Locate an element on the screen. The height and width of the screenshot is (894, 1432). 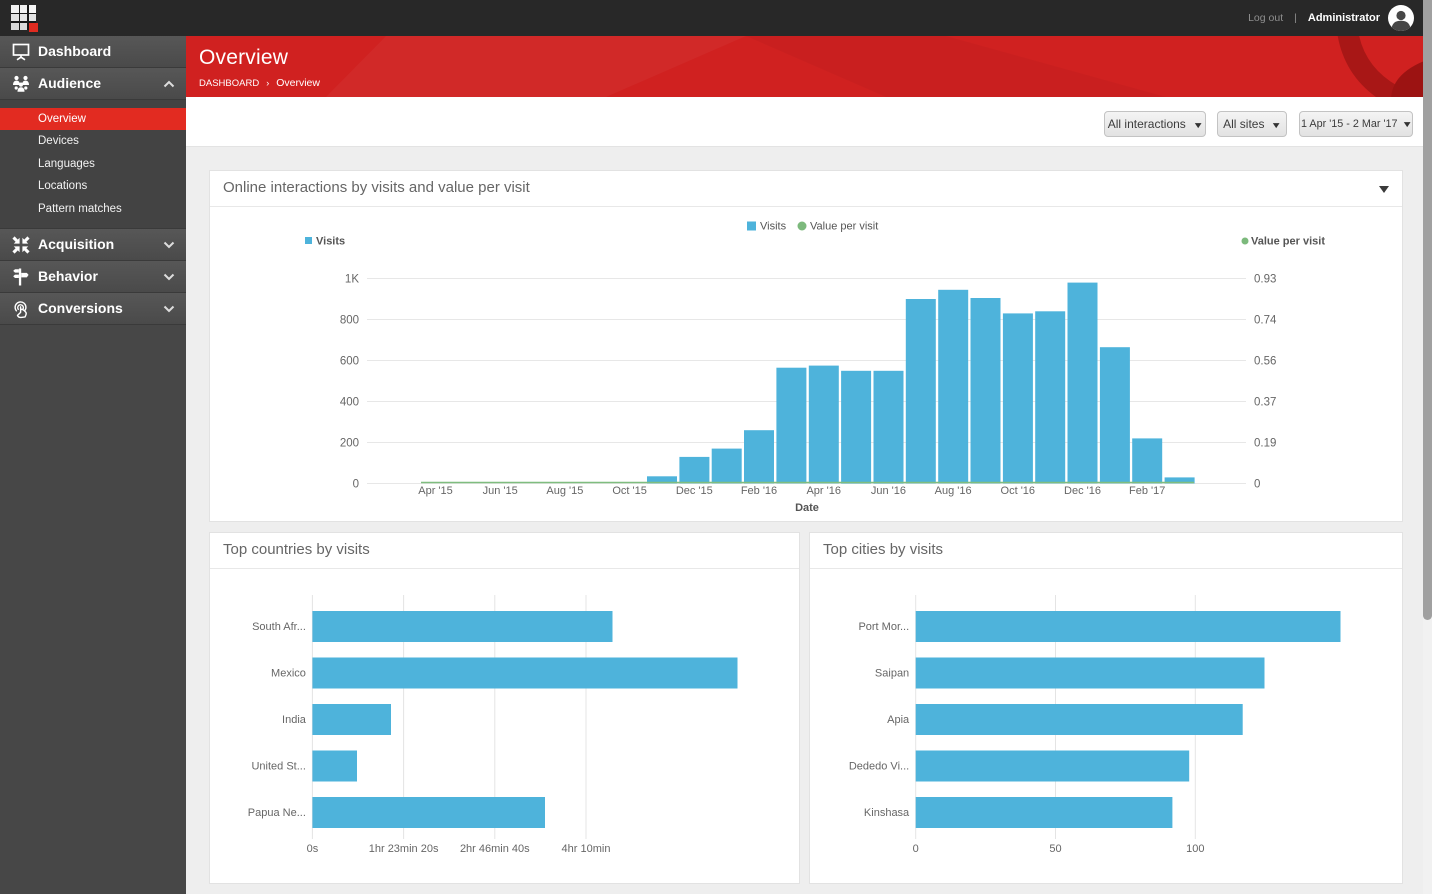
svg-text: 0.56 is located at coordinates (1265, 362).